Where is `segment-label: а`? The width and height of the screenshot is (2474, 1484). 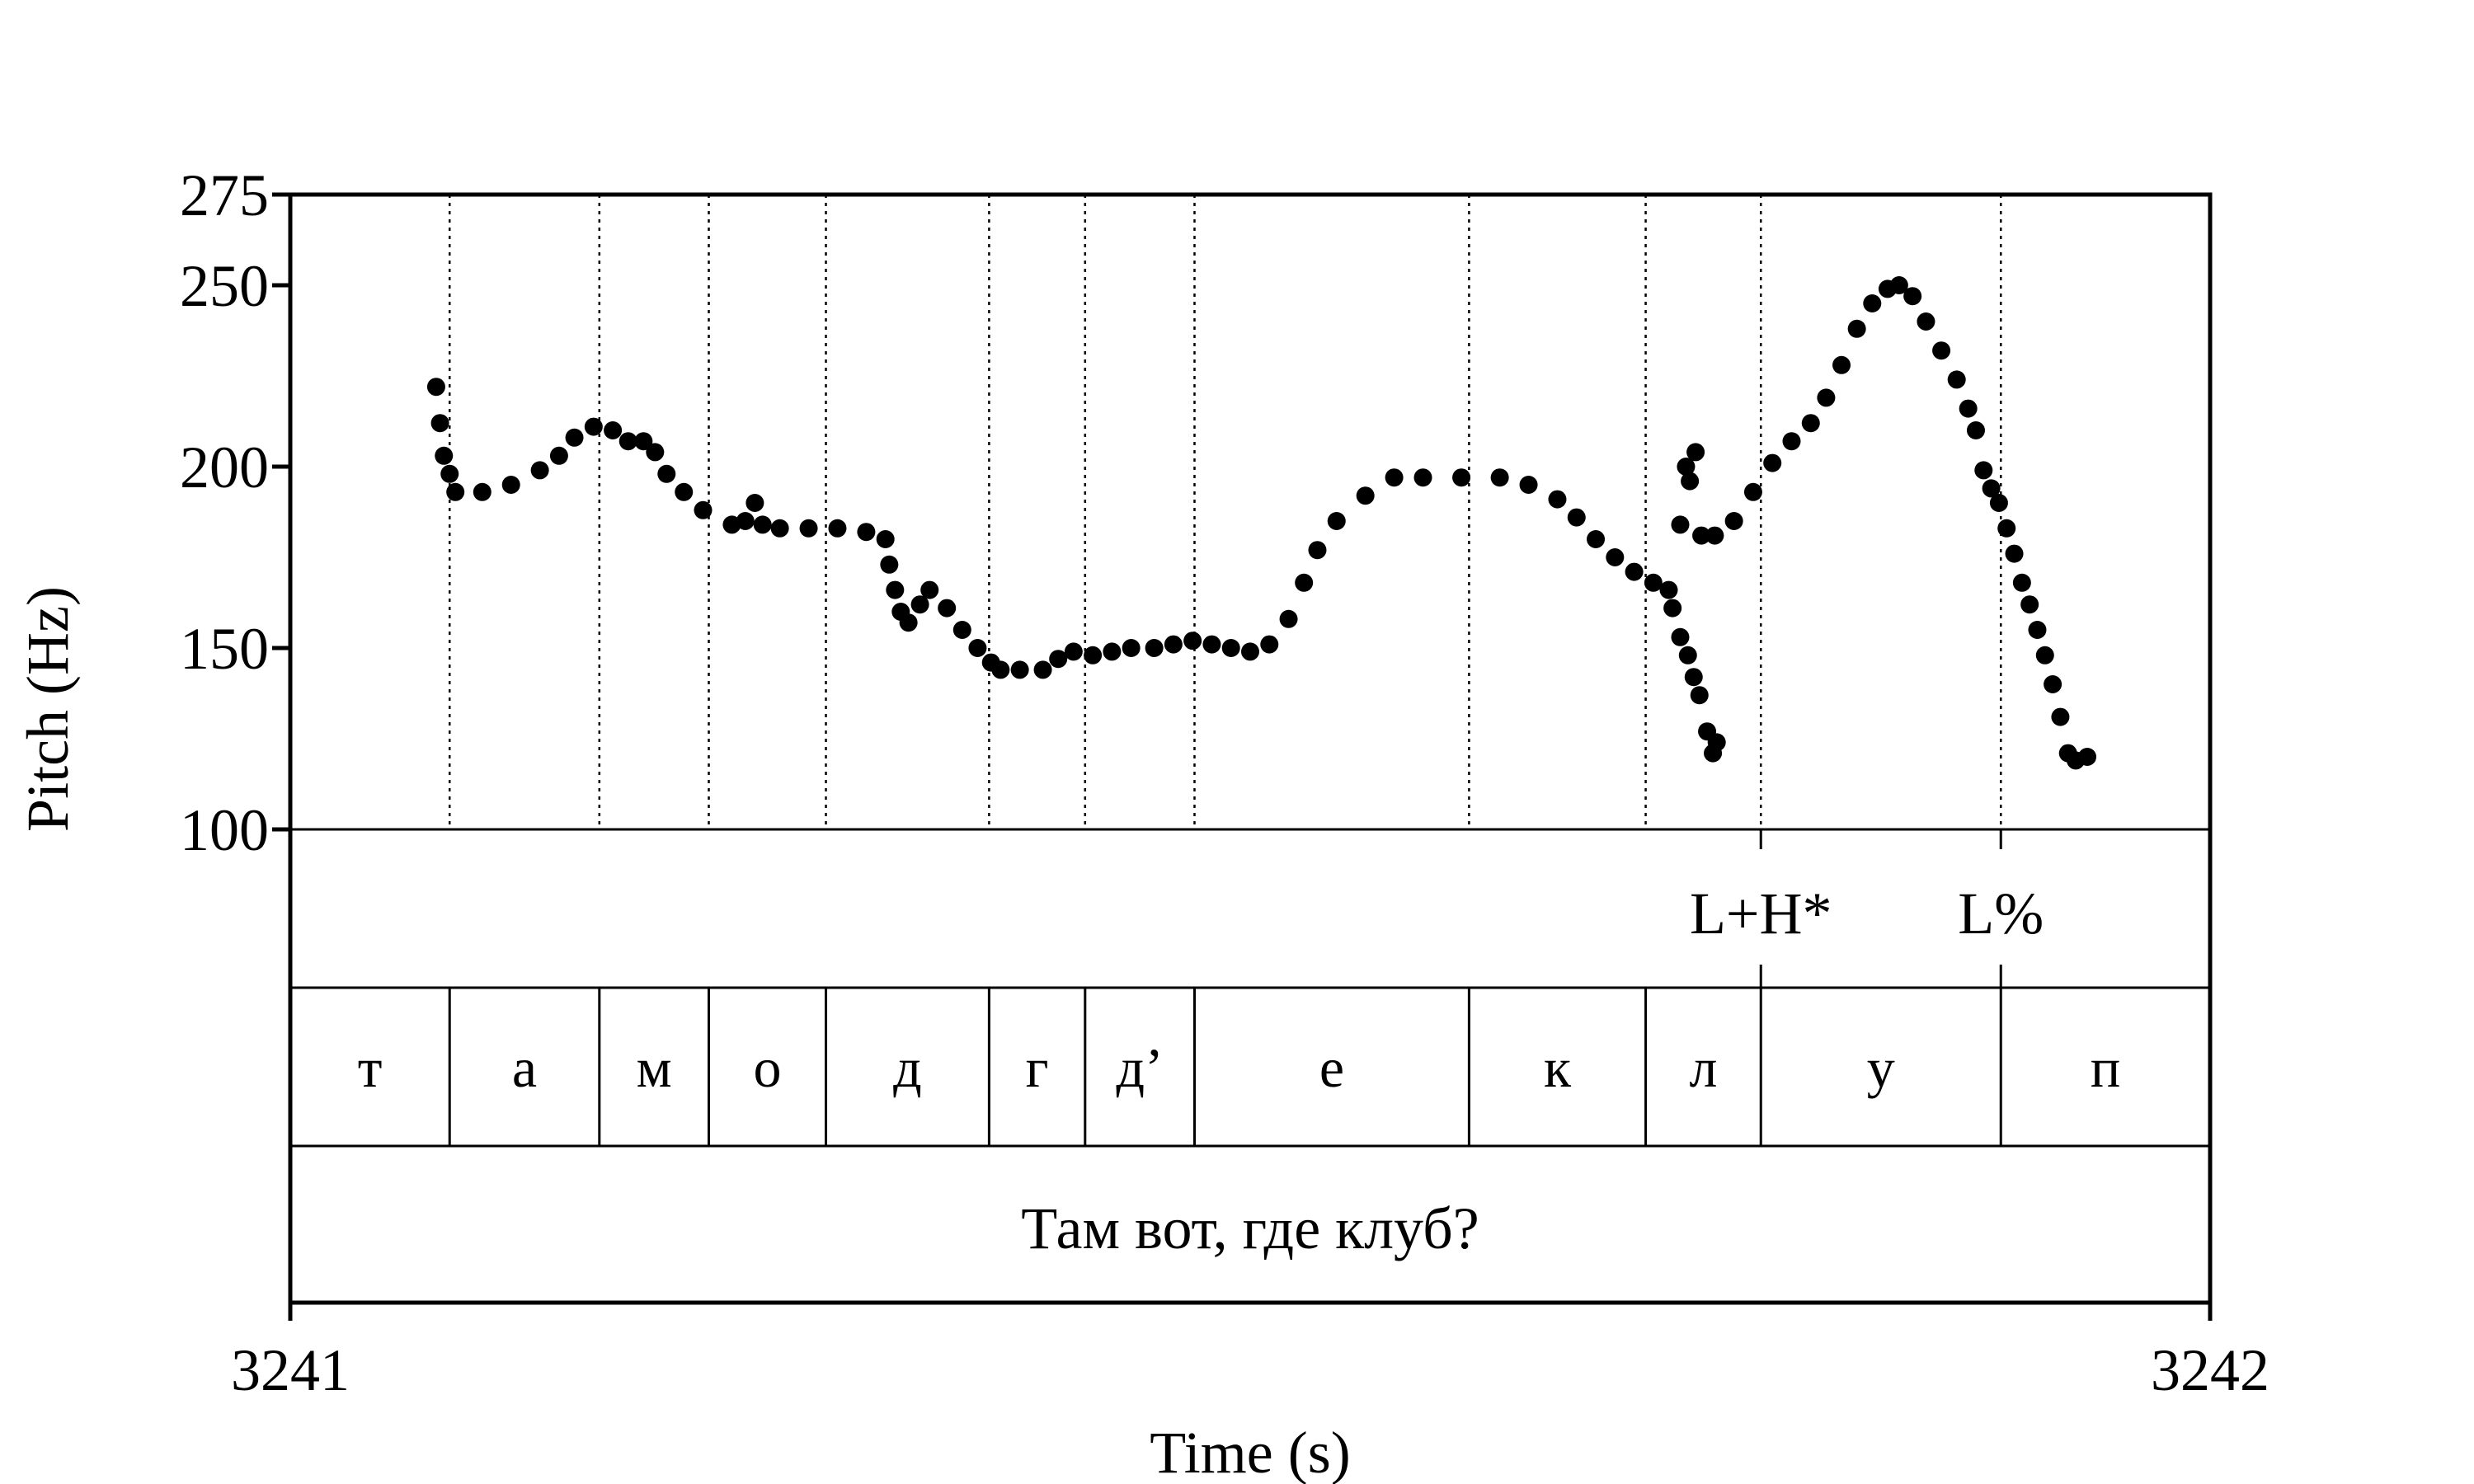 segment-label: а is located at coordinates (524, 1067).